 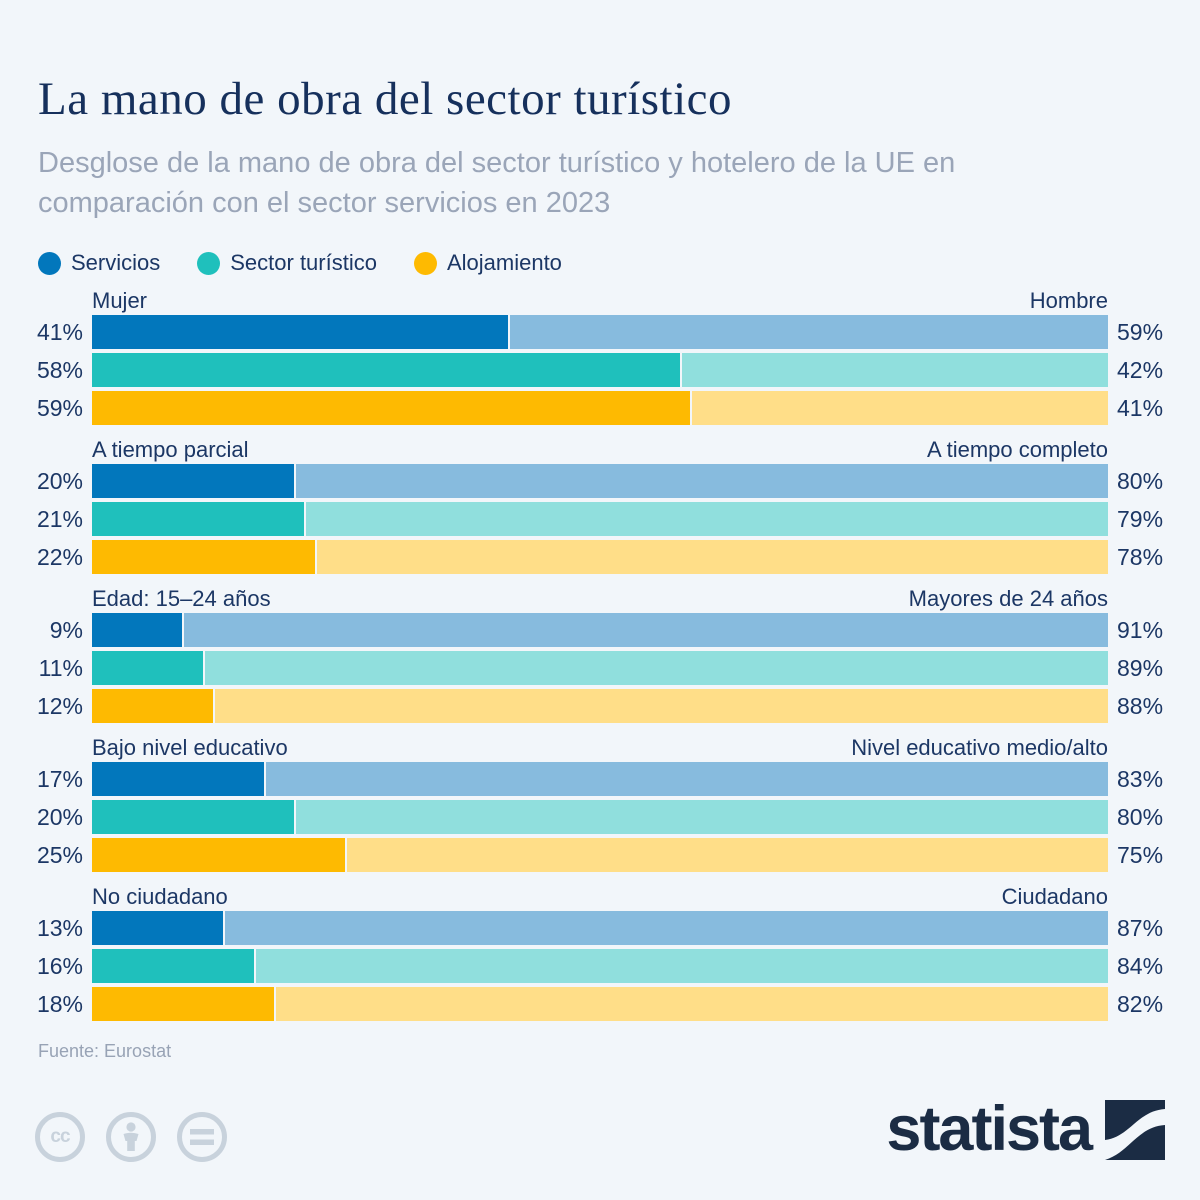 What do you see at coordinates (120, 300) in the screenshot?
I see `group-left-label: Mujer` at bounding box center [120, 300].